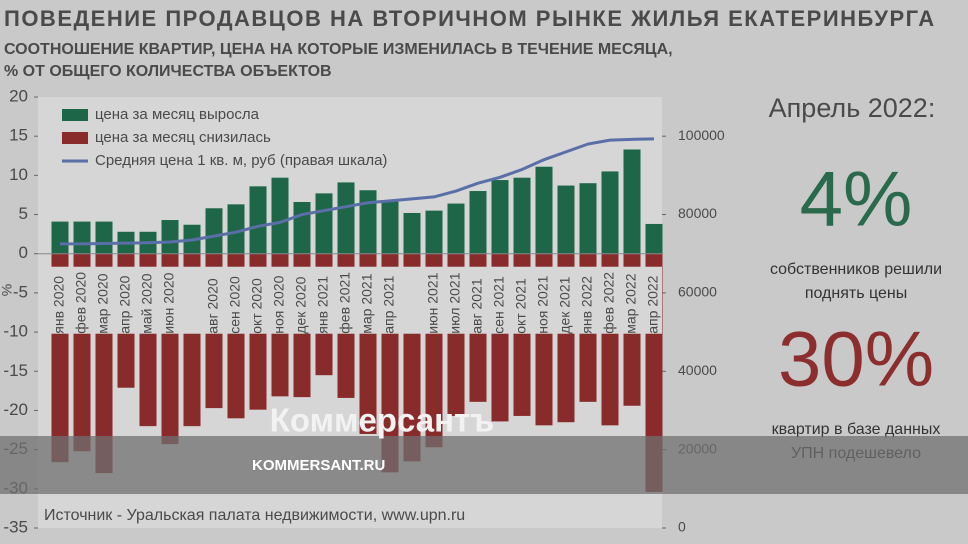 The height and width of the screenshot is (544, 968). What do you see at coordinates (18, 95) in the screenshot?
I see `y-tick-label: 20` at bounding box center [18, 95].